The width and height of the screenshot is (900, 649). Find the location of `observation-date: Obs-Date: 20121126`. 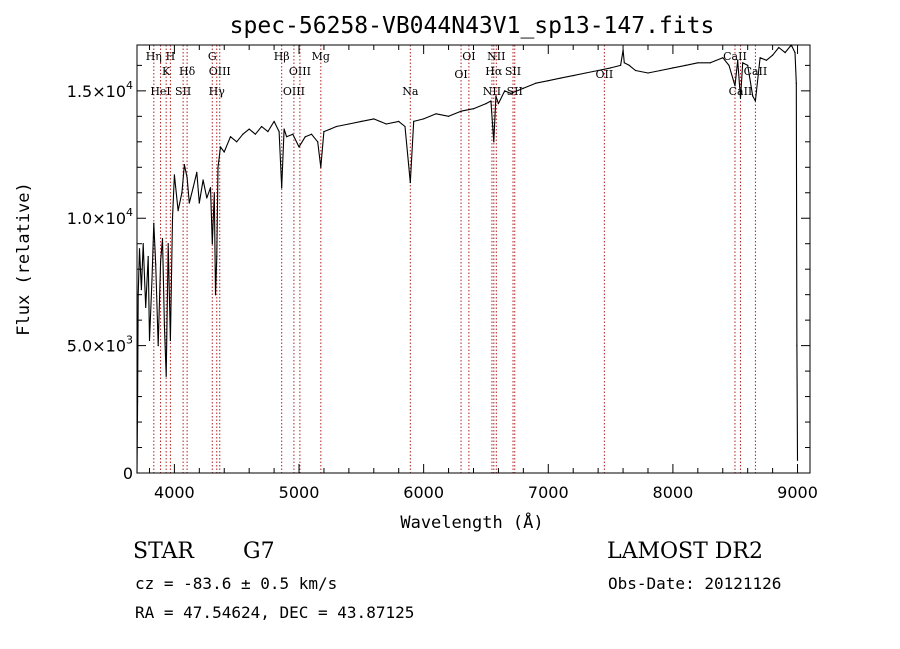

observation-date: Obs-Date: 20121126 is located at coordinates (695, 583).